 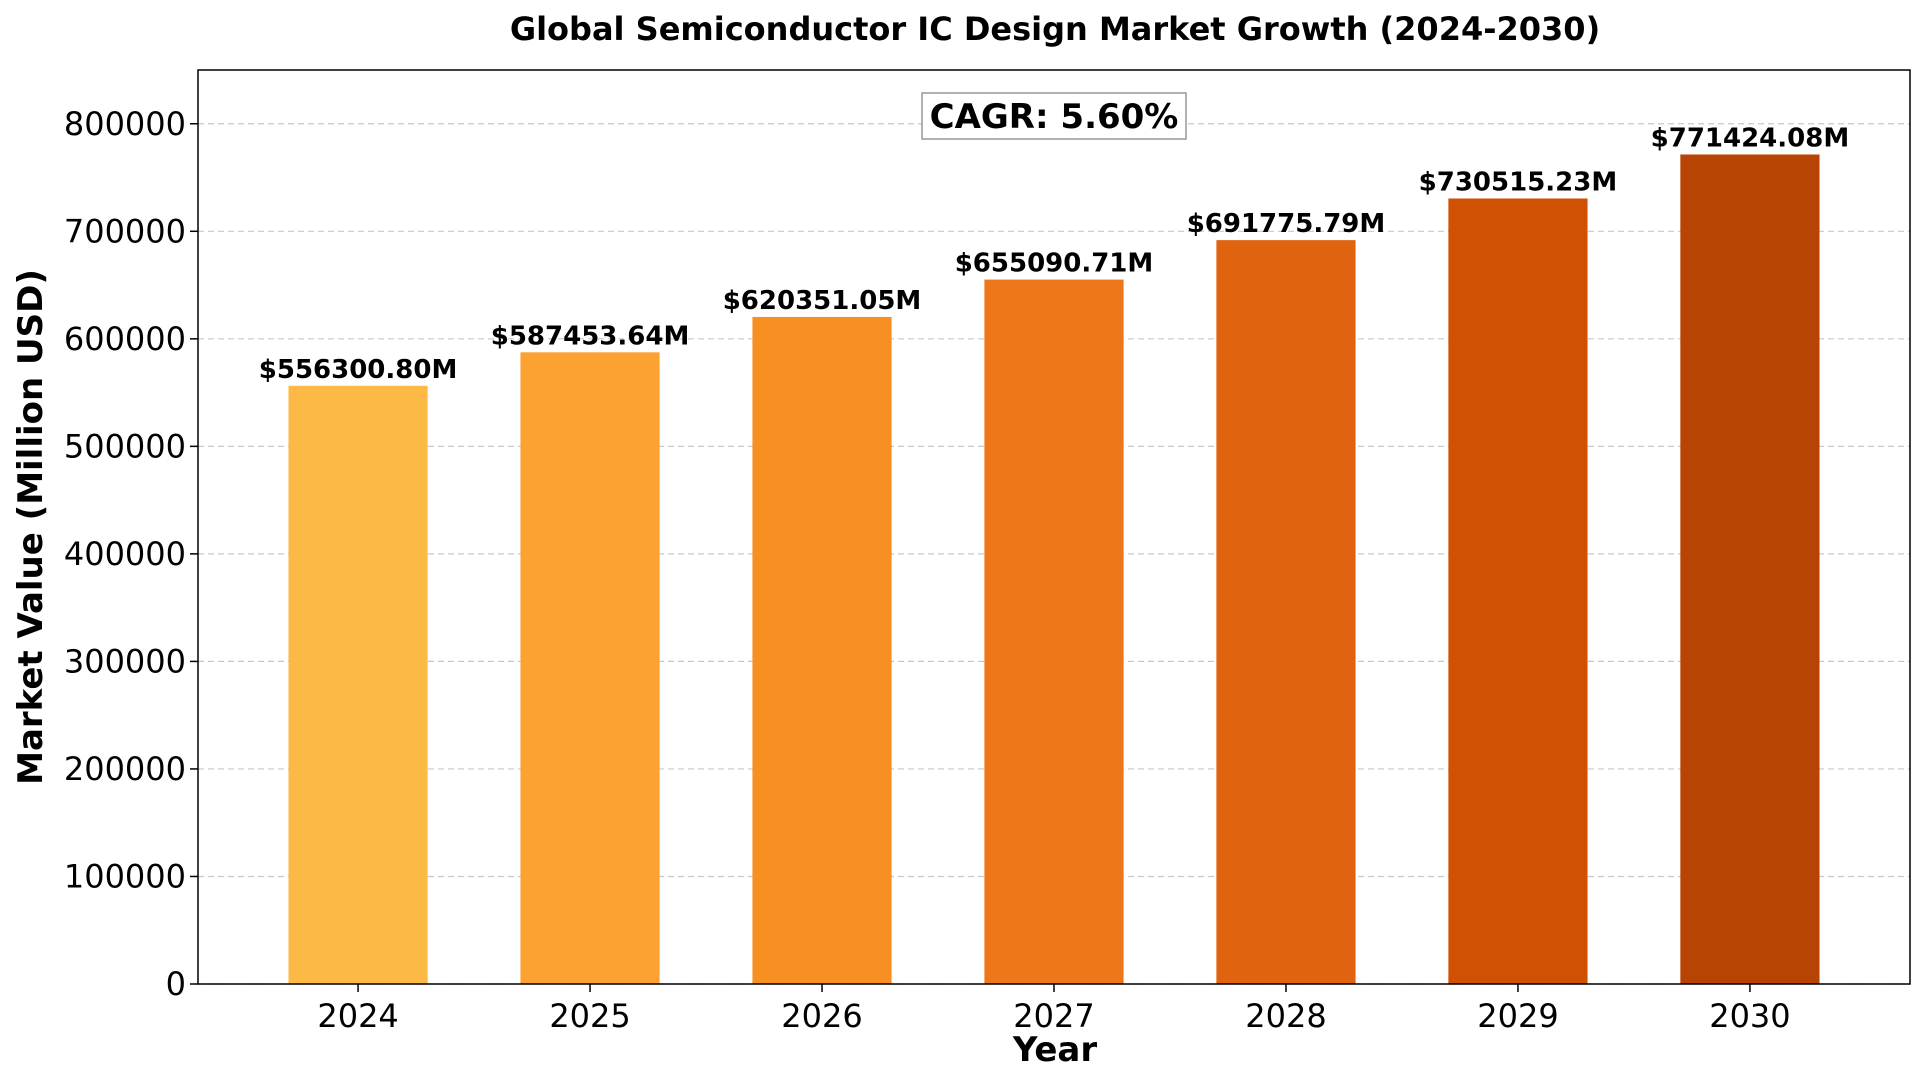 What do you see at coordinates (589, 1016) in the screenshot?
I see `x-tick-label: 2025` at bounding box center [589, 1016].